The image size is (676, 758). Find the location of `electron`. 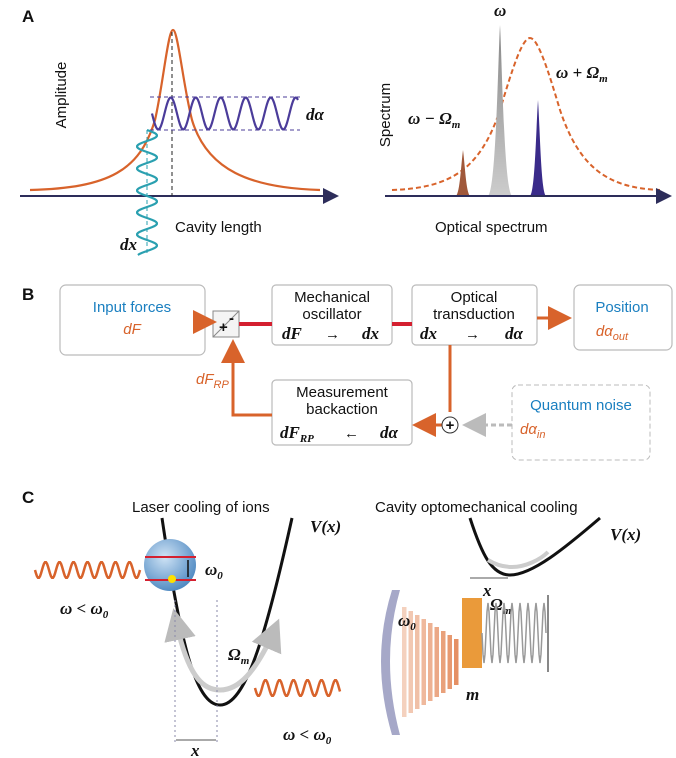

electron is located at coordinates (172, 579).